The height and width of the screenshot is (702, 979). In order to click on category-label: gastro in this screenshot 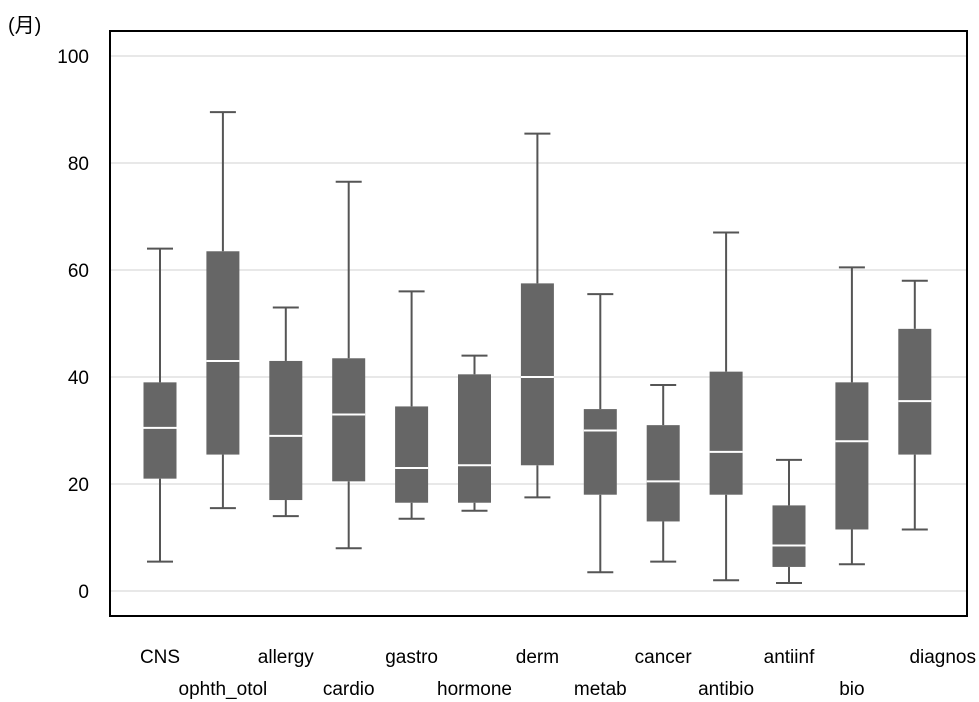, I will do `click(411, 657)`.